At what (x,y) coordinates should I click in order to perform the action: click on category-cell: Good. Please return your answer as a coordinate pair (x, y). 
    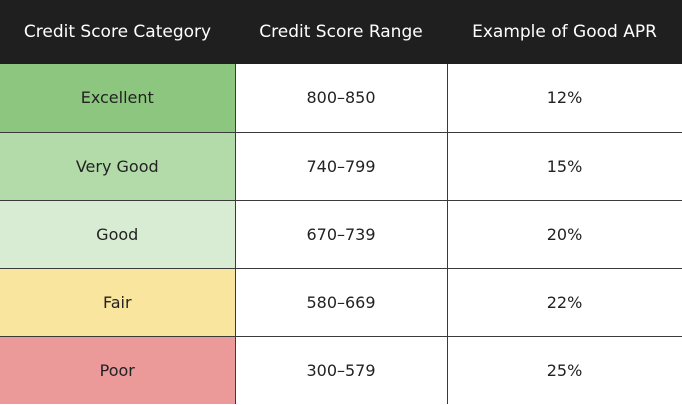
    Looking at the image, I should click on (118, 234).